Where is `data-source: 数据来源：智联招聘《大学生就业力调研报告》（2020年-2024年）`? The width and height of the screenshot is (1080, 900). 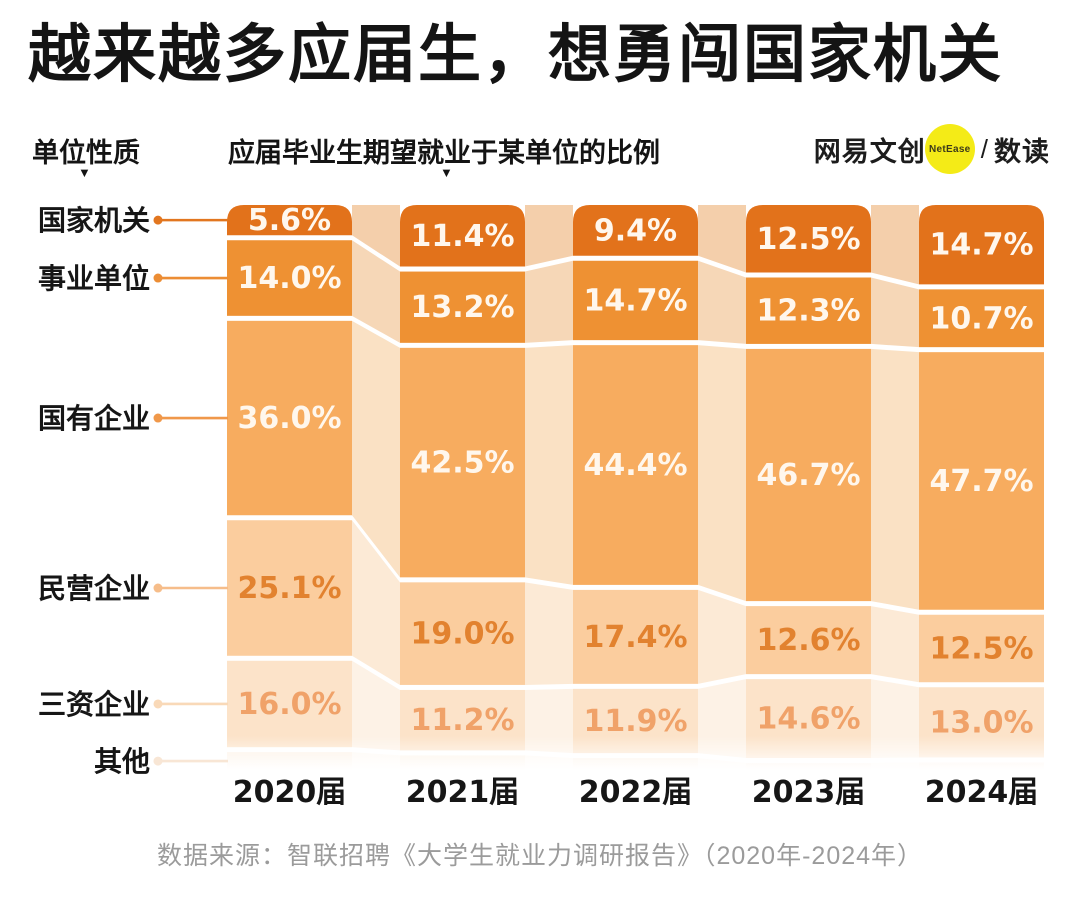
data-source: 数据来源：智联招聘《大学生就业力调研报告》（2020年-2024年） is located at coordinates (540, 856).